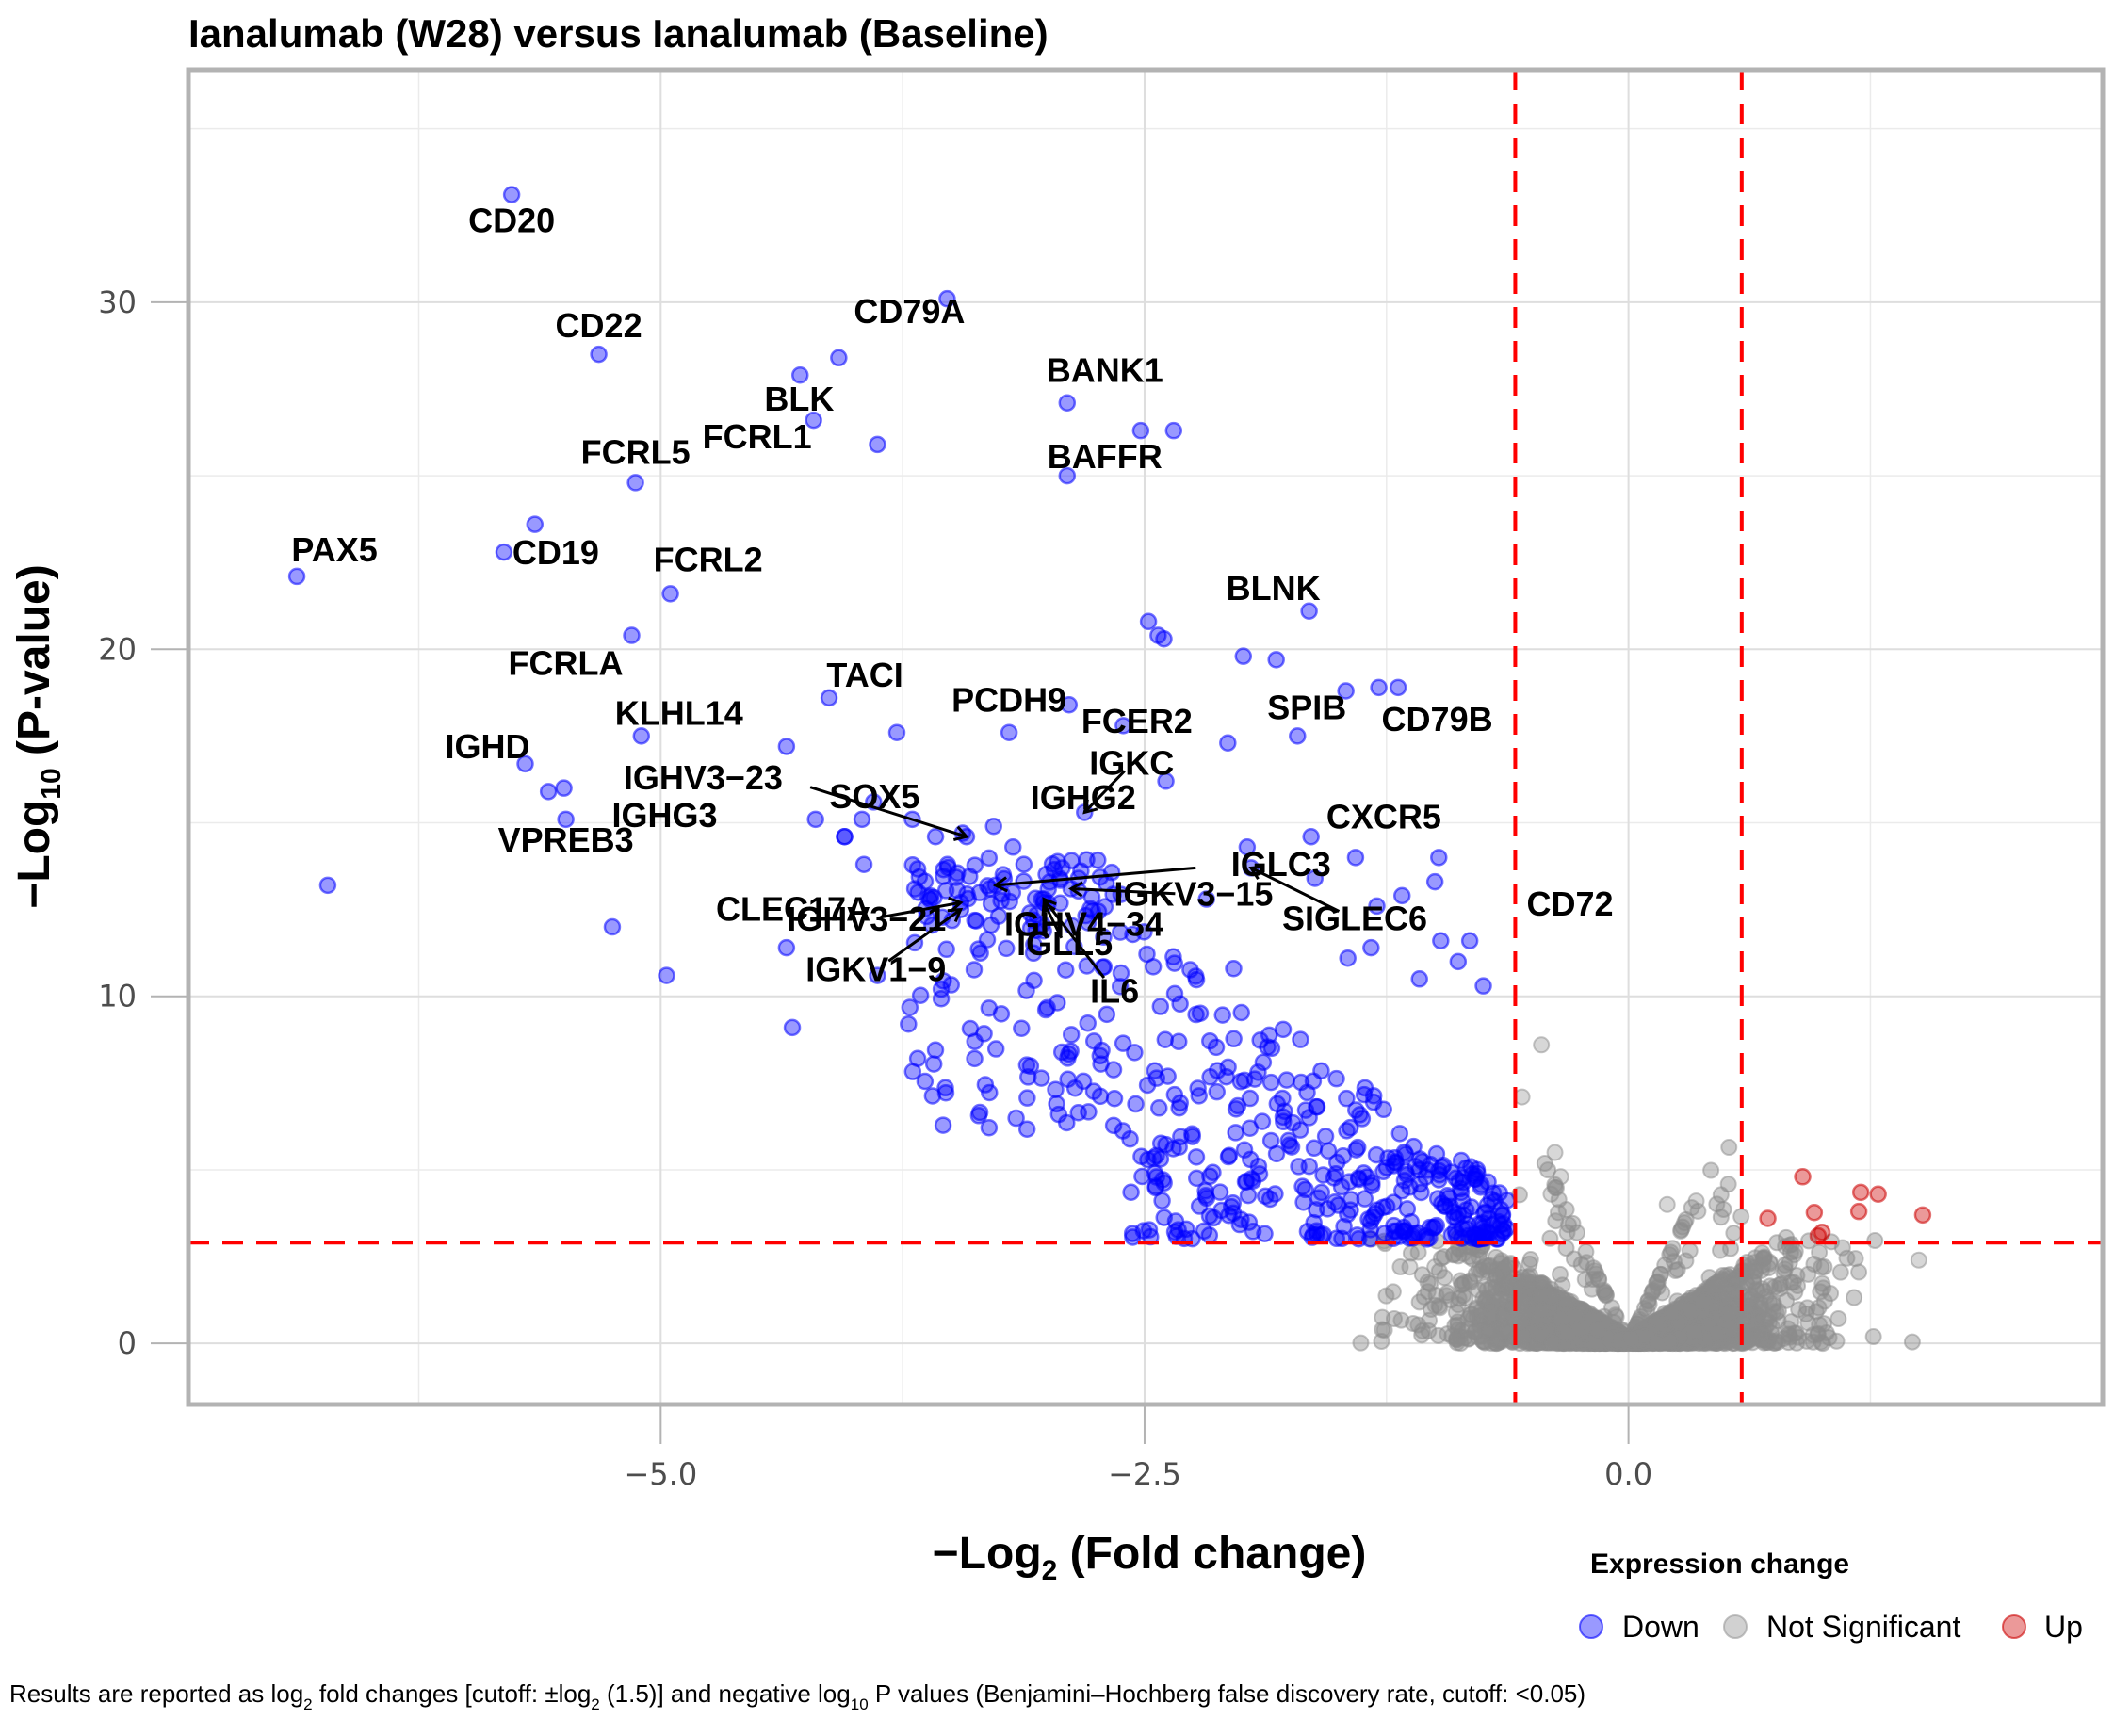 This screenshot has height=1736, width=2114. I want to click on legend-swatch-up, so click(2014, 1626).